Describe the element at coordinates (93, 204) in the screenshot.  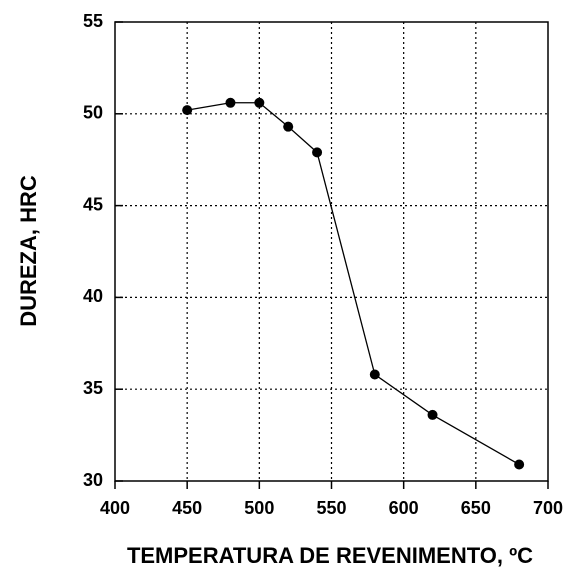
I see `y-tick-label: 45` at that location.